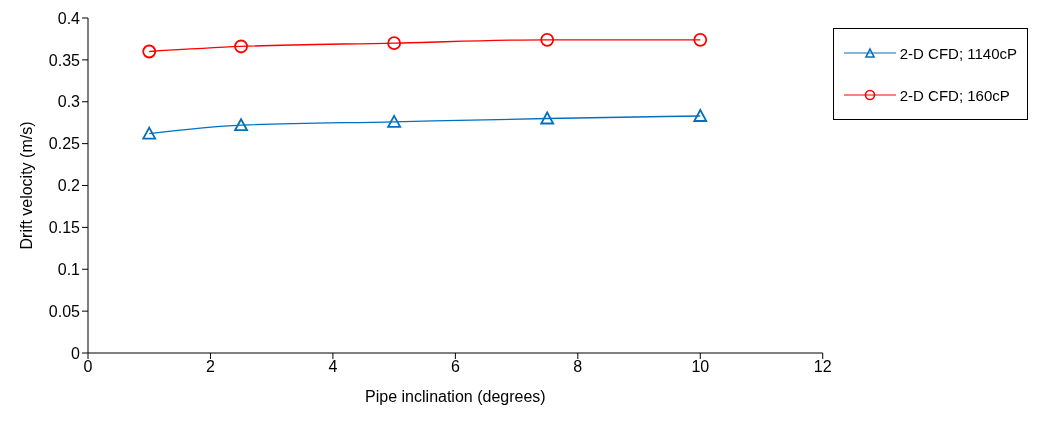  What do you see at coordinates (26, 185) in the screenshot?
I see `y-axis-title: Drift velocity (m/s)` at bounding box center [26, 185].